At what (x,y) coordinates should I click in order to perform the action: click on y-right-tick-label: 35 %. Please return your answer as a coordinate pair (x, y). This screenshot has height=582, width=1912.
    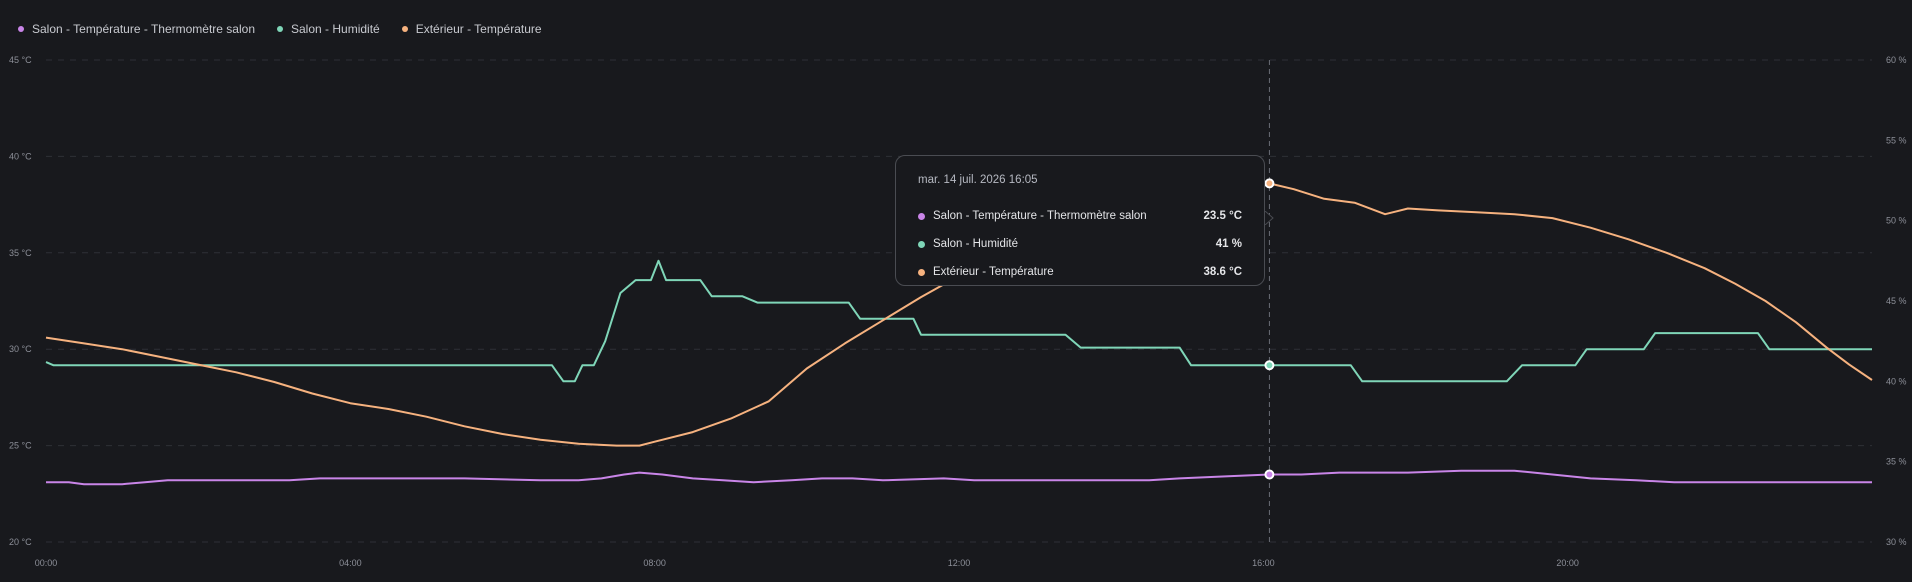
    Looking at the image, I should click on (1896, 462).